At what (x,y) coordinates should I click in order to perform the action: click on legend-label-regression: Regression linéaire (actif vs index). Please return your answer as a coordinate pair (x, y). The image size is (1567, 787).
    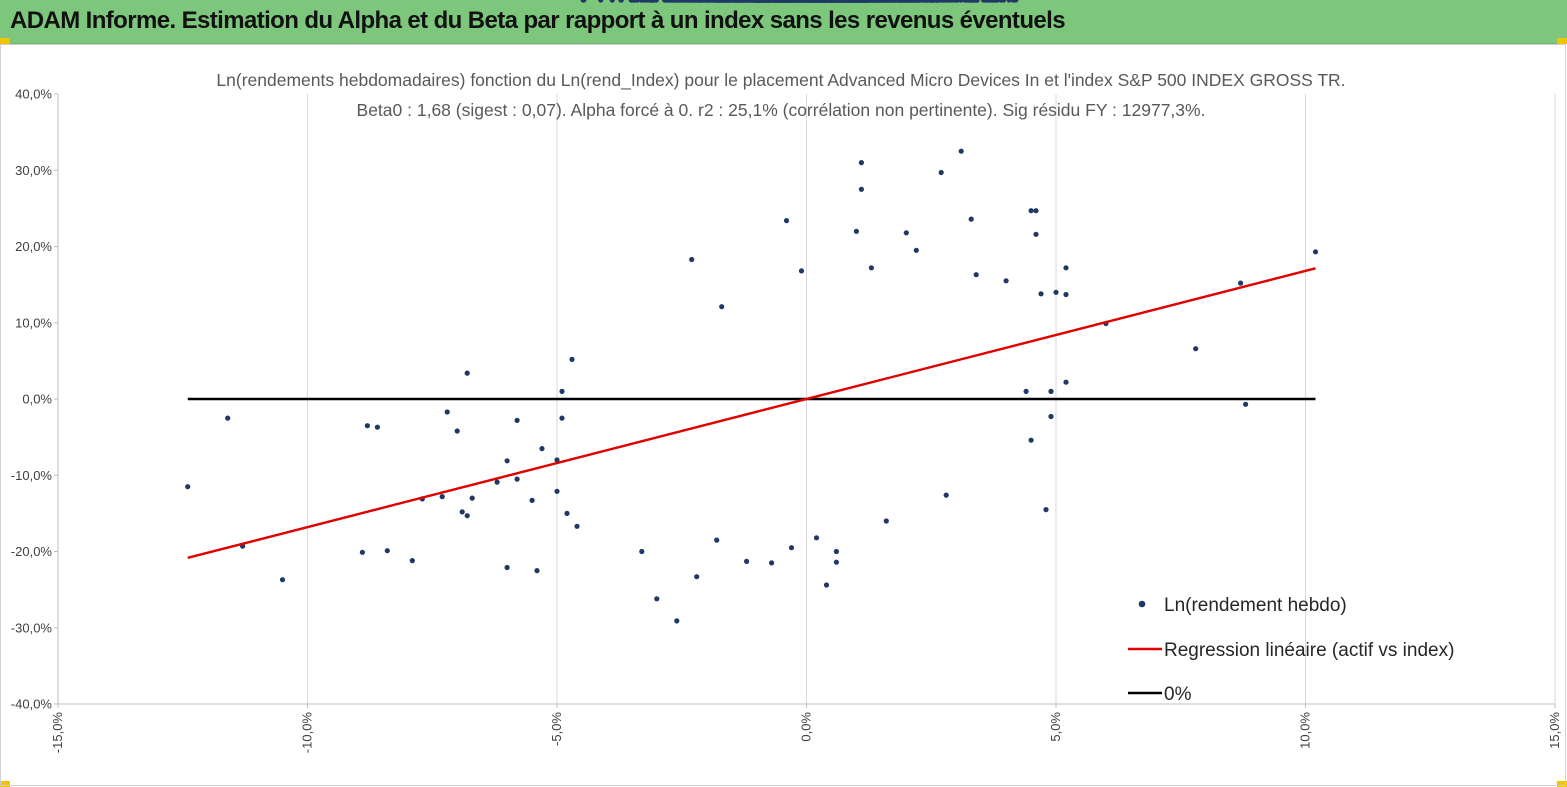
    Looking at the image, I should click on (1309, 650).